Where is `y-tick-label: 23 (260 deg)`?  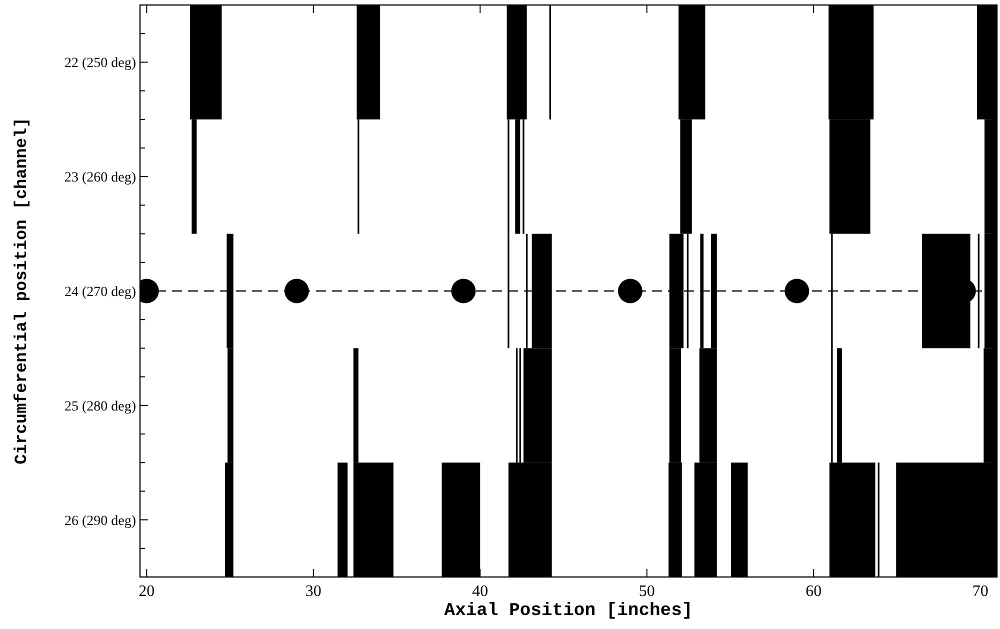 y-tick-label: 23 (260 deg) is located at coordinates (100, 178).